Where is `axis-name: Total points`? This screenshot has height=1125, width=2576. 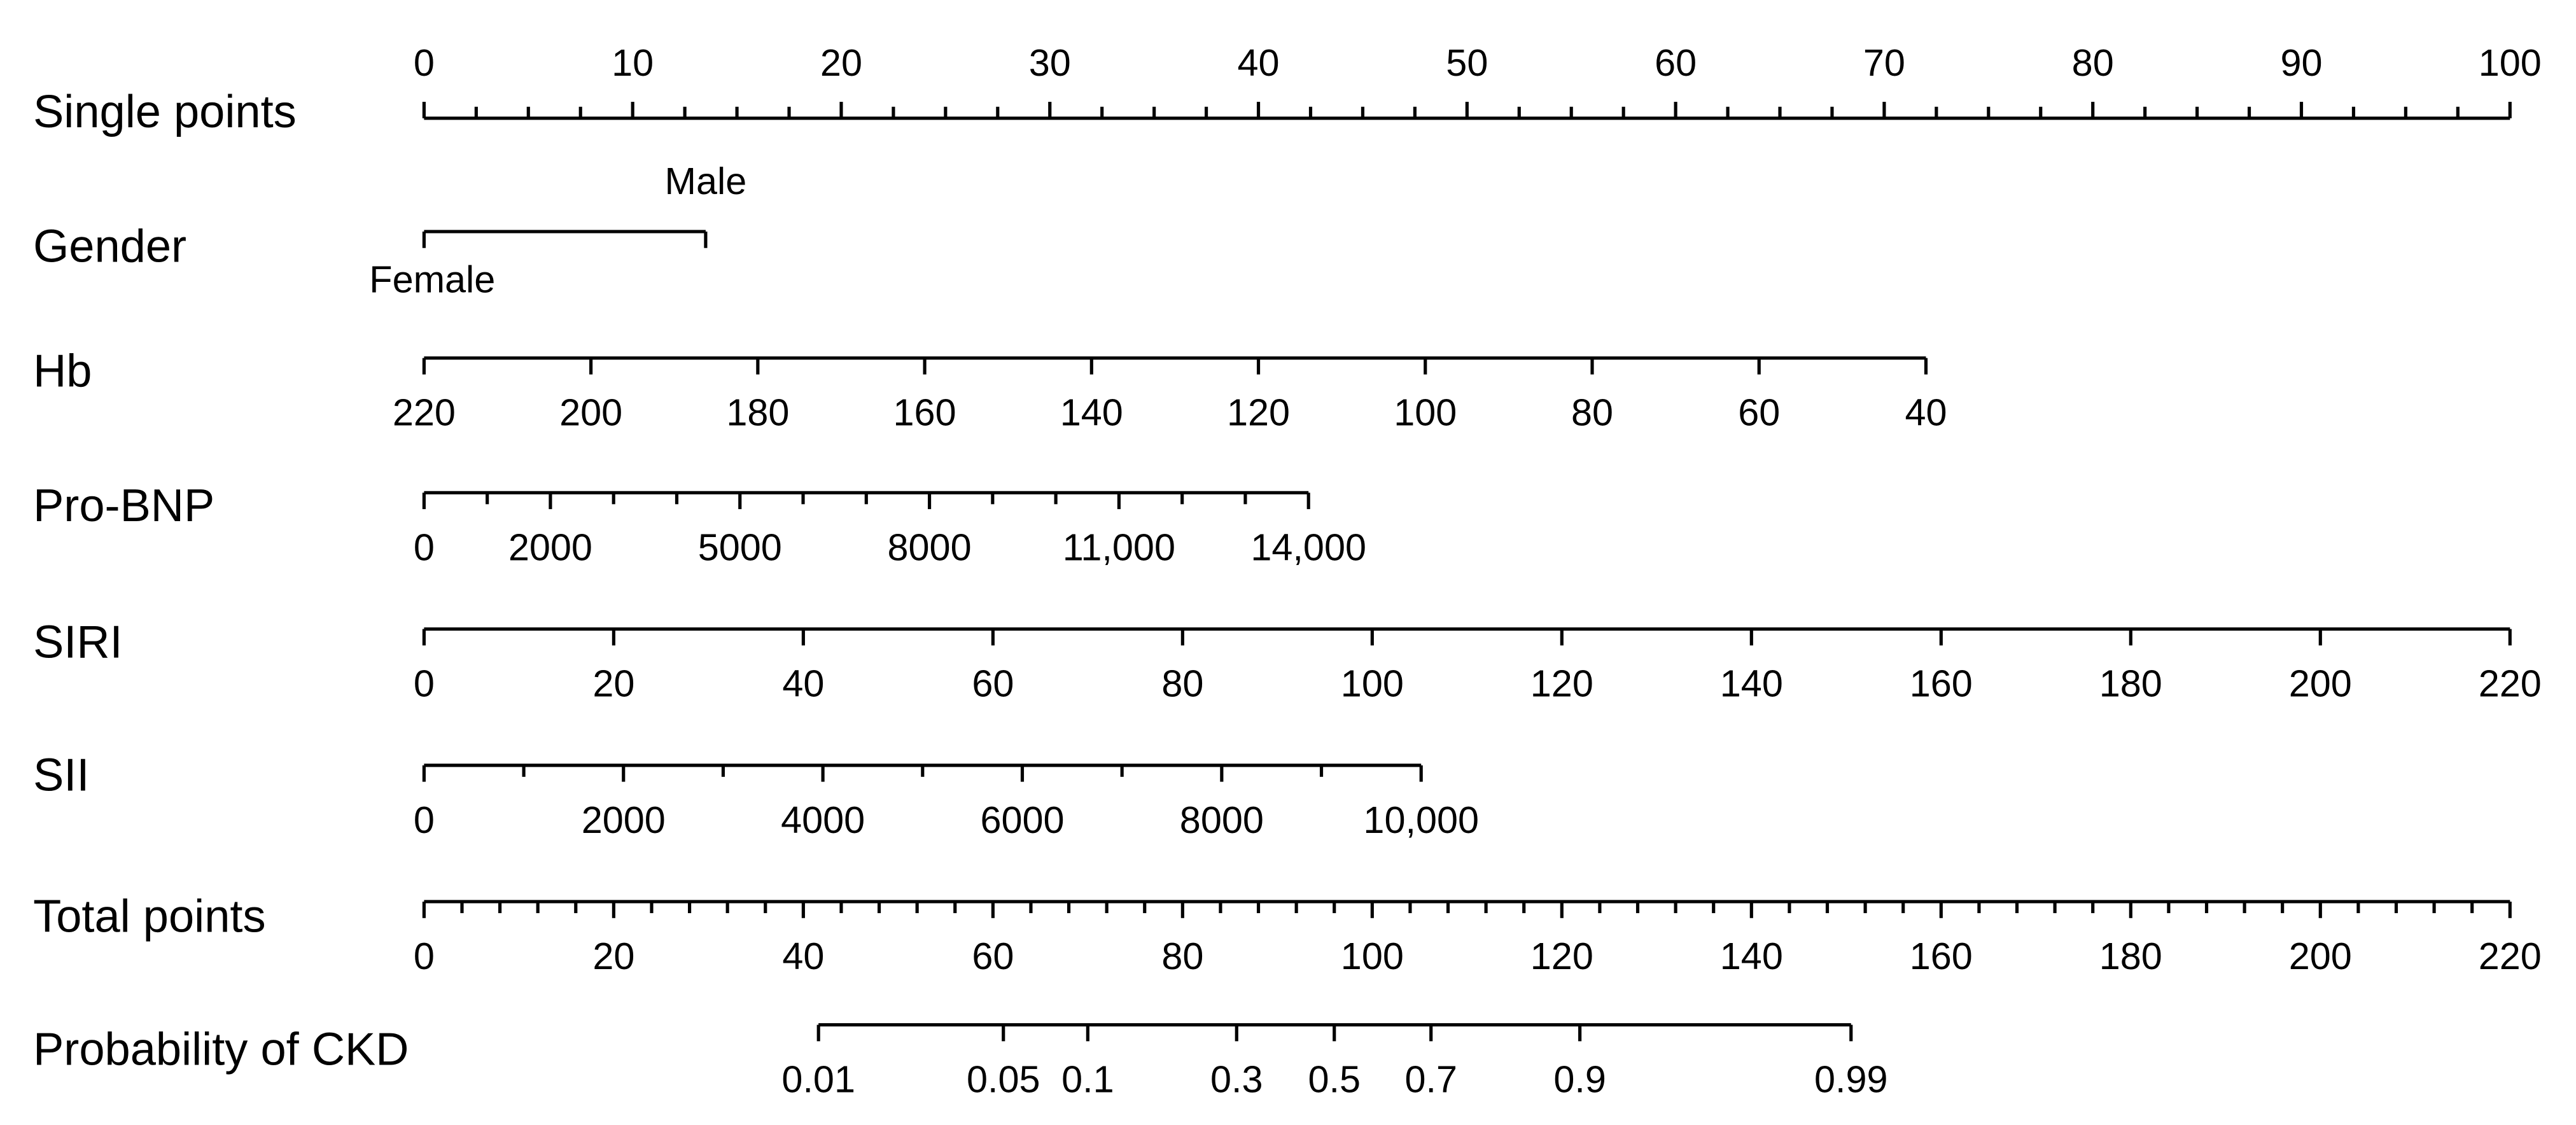
axis-name: Total points is located at coordinates (149, 916).